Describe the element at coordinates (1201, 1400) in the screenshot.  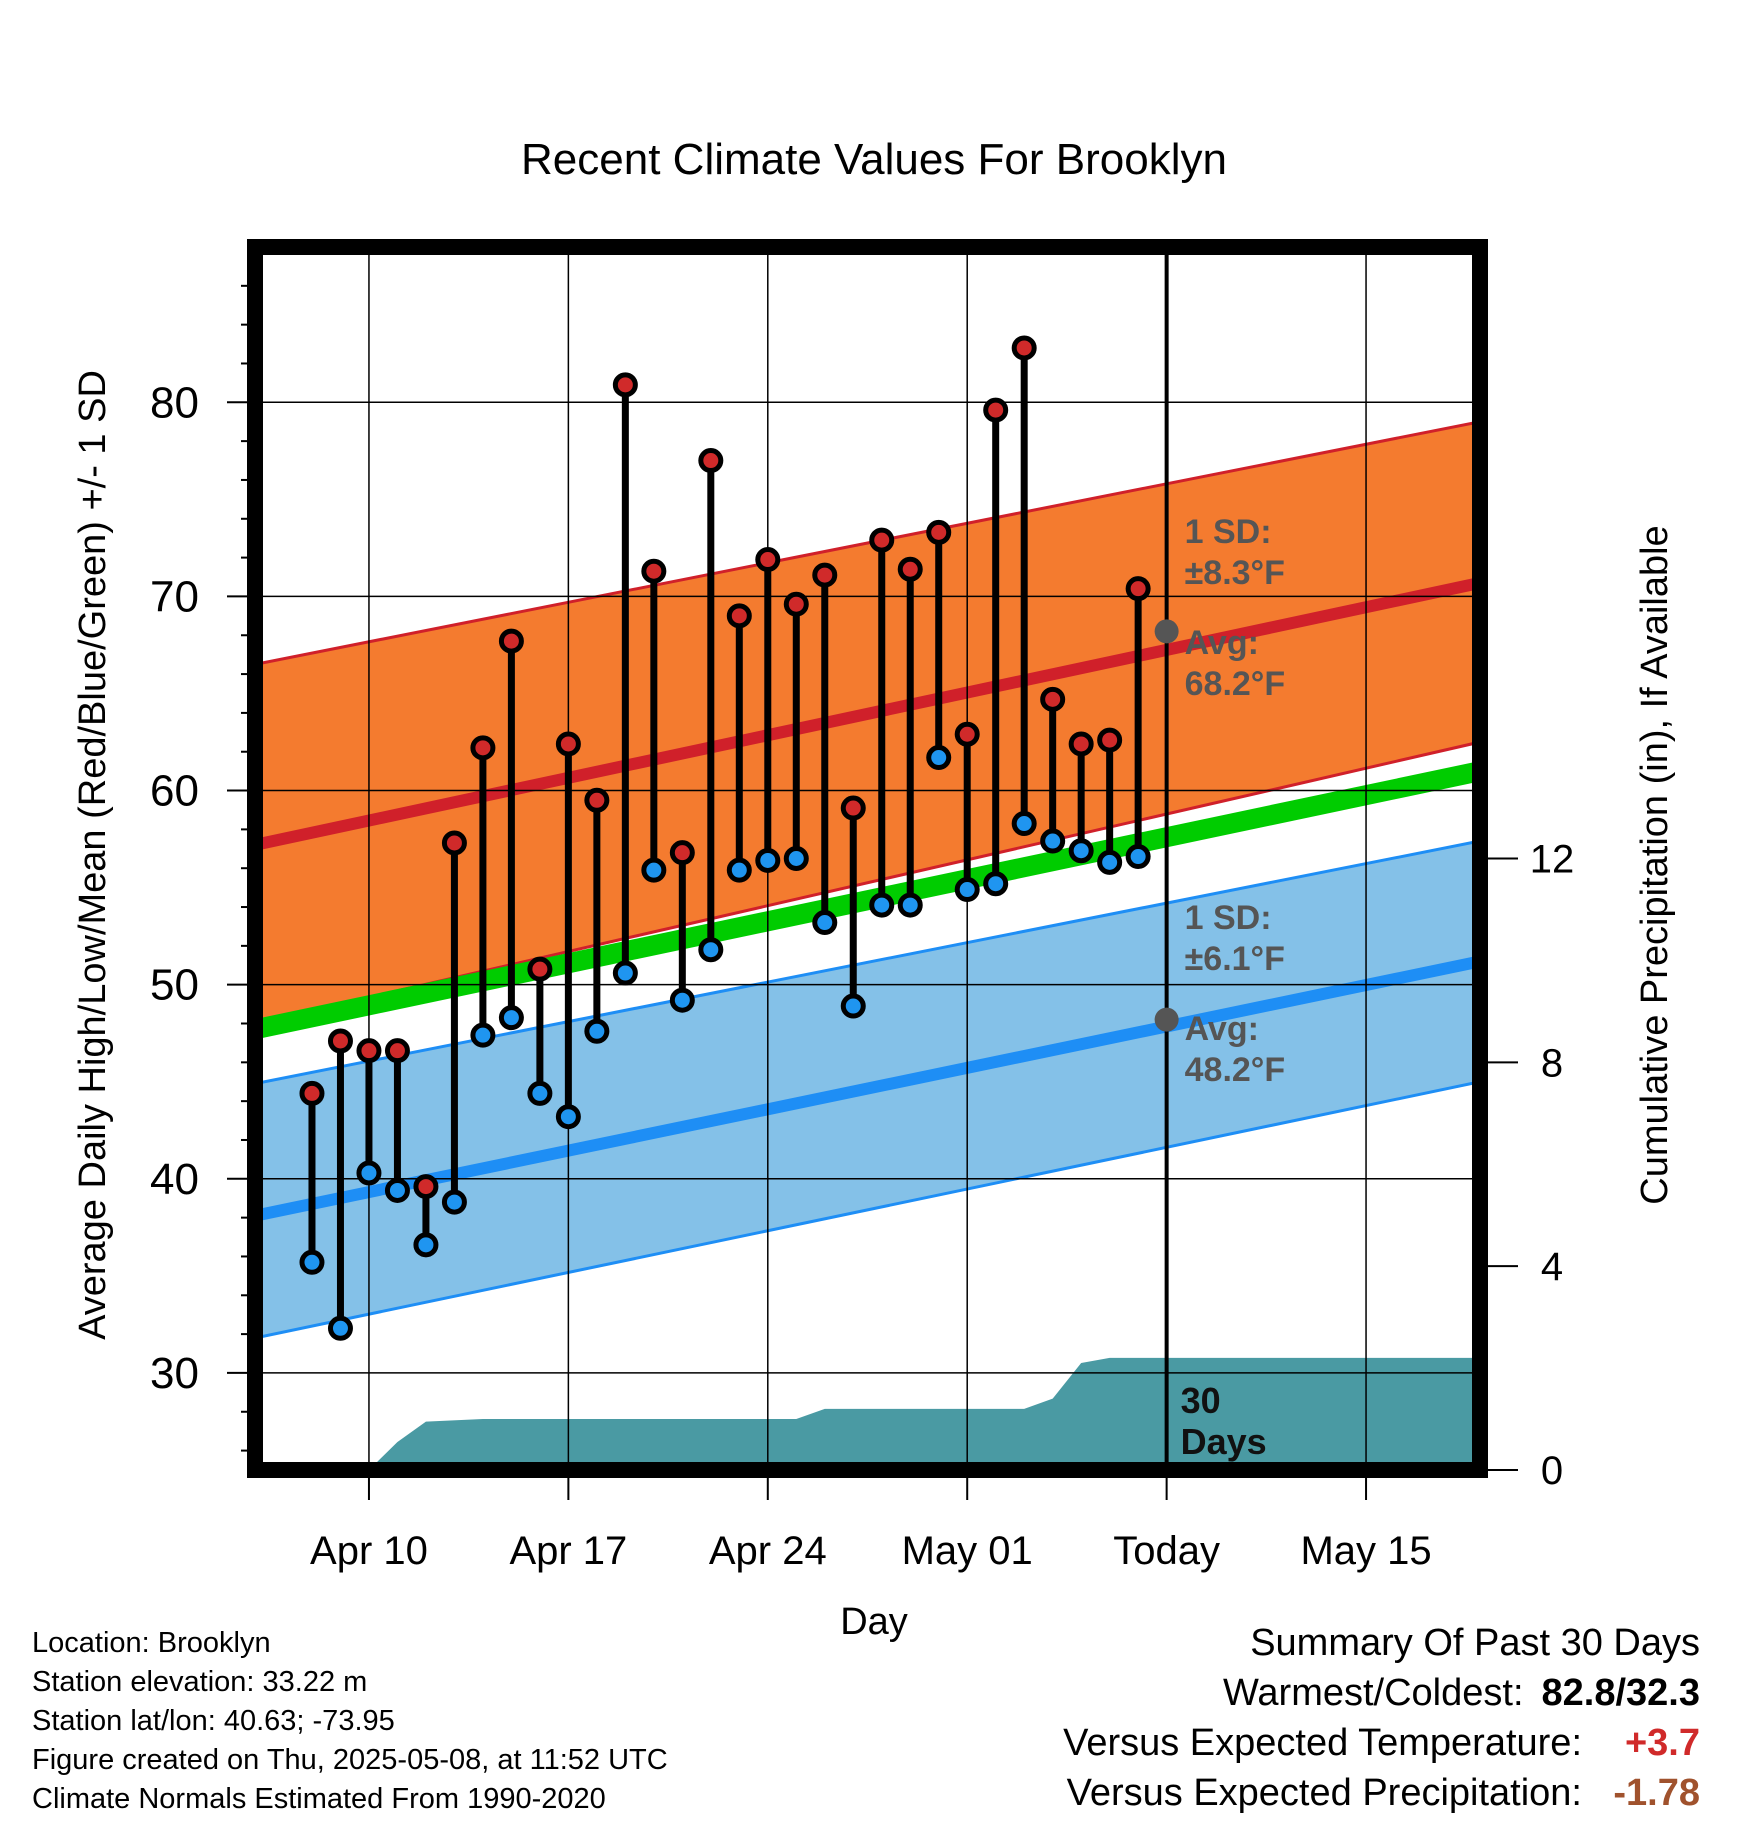
I see `window-label-days-count: 30` at that location.